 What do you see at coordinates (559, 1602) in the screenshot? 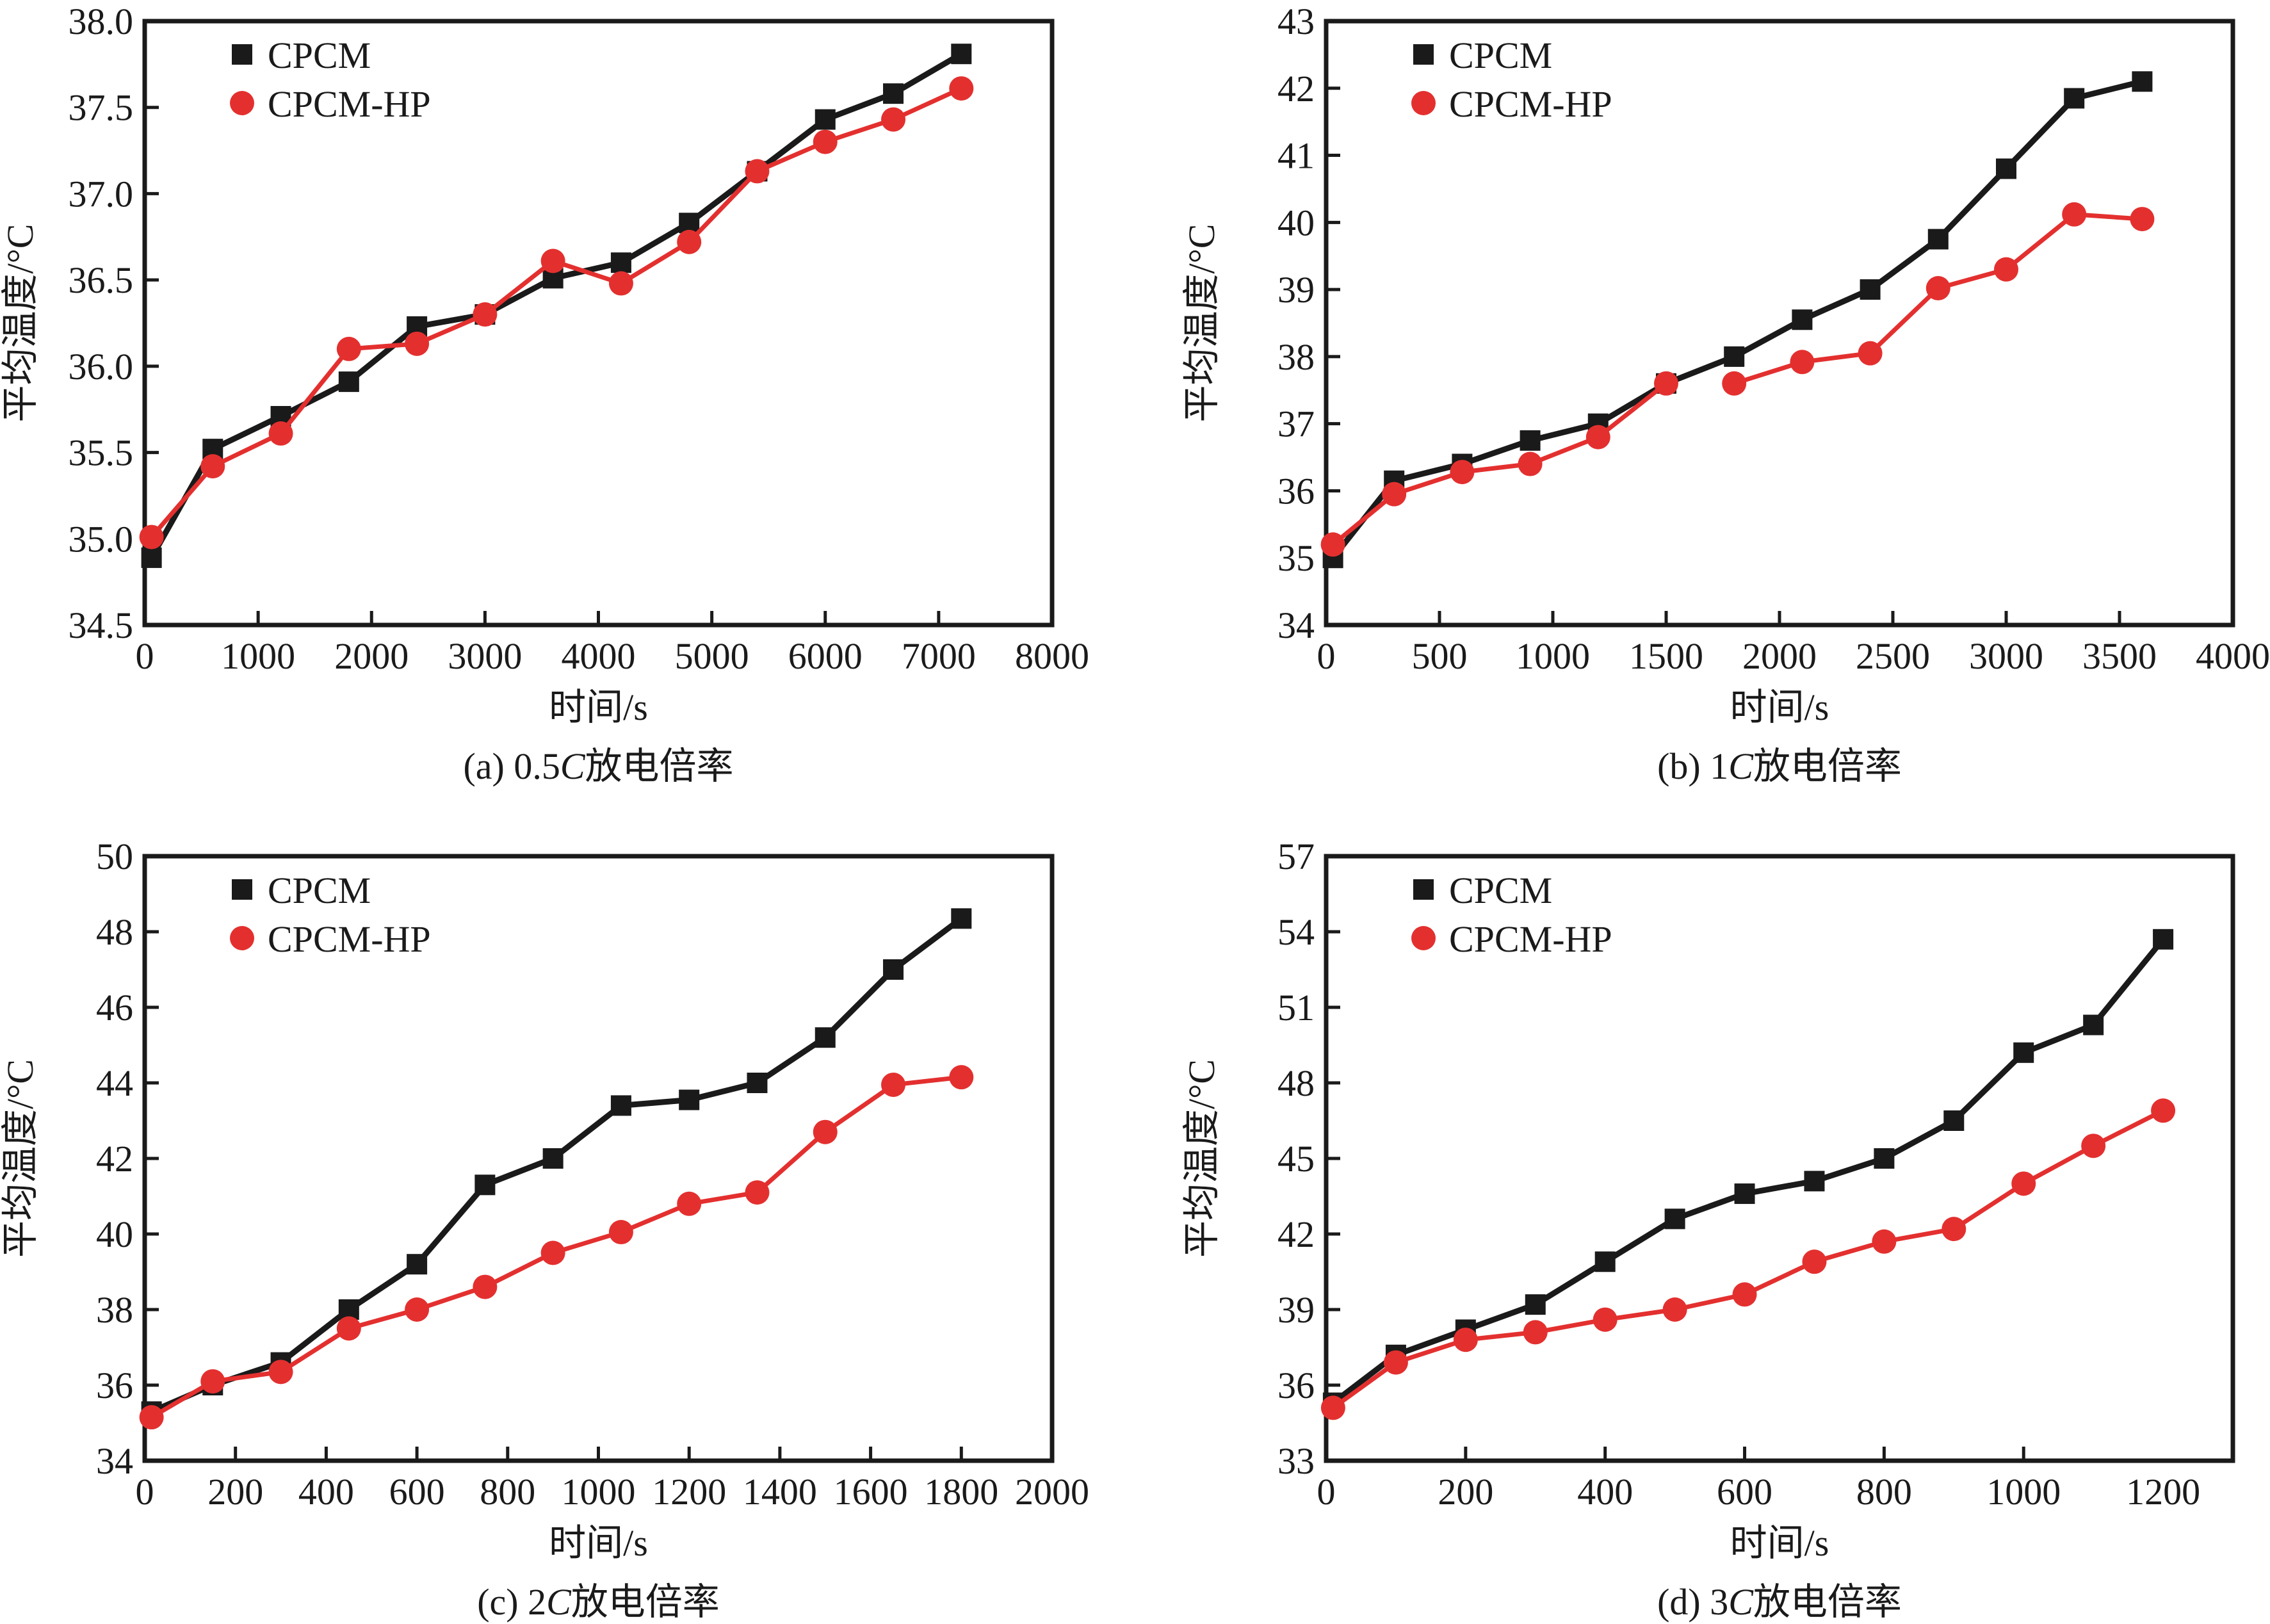
I see `caption-italic: C` at bounding box center [559, 1602].